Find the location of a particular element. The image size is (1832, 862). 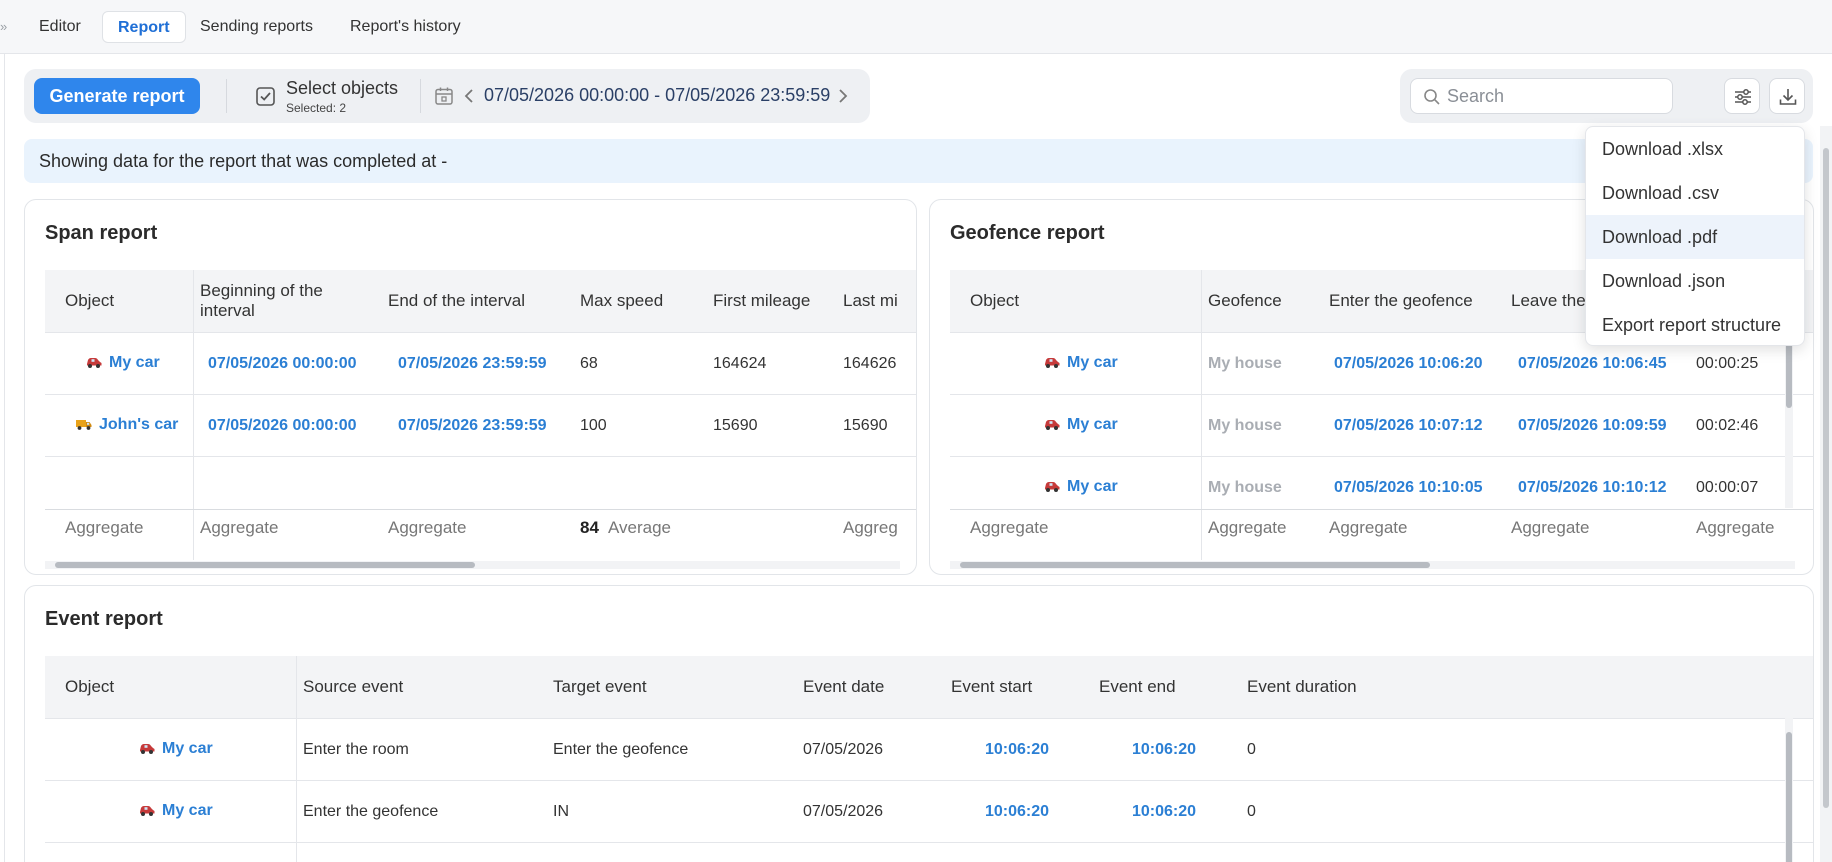

tab-reports-history: Report's history is located at coordinates (405, 26).